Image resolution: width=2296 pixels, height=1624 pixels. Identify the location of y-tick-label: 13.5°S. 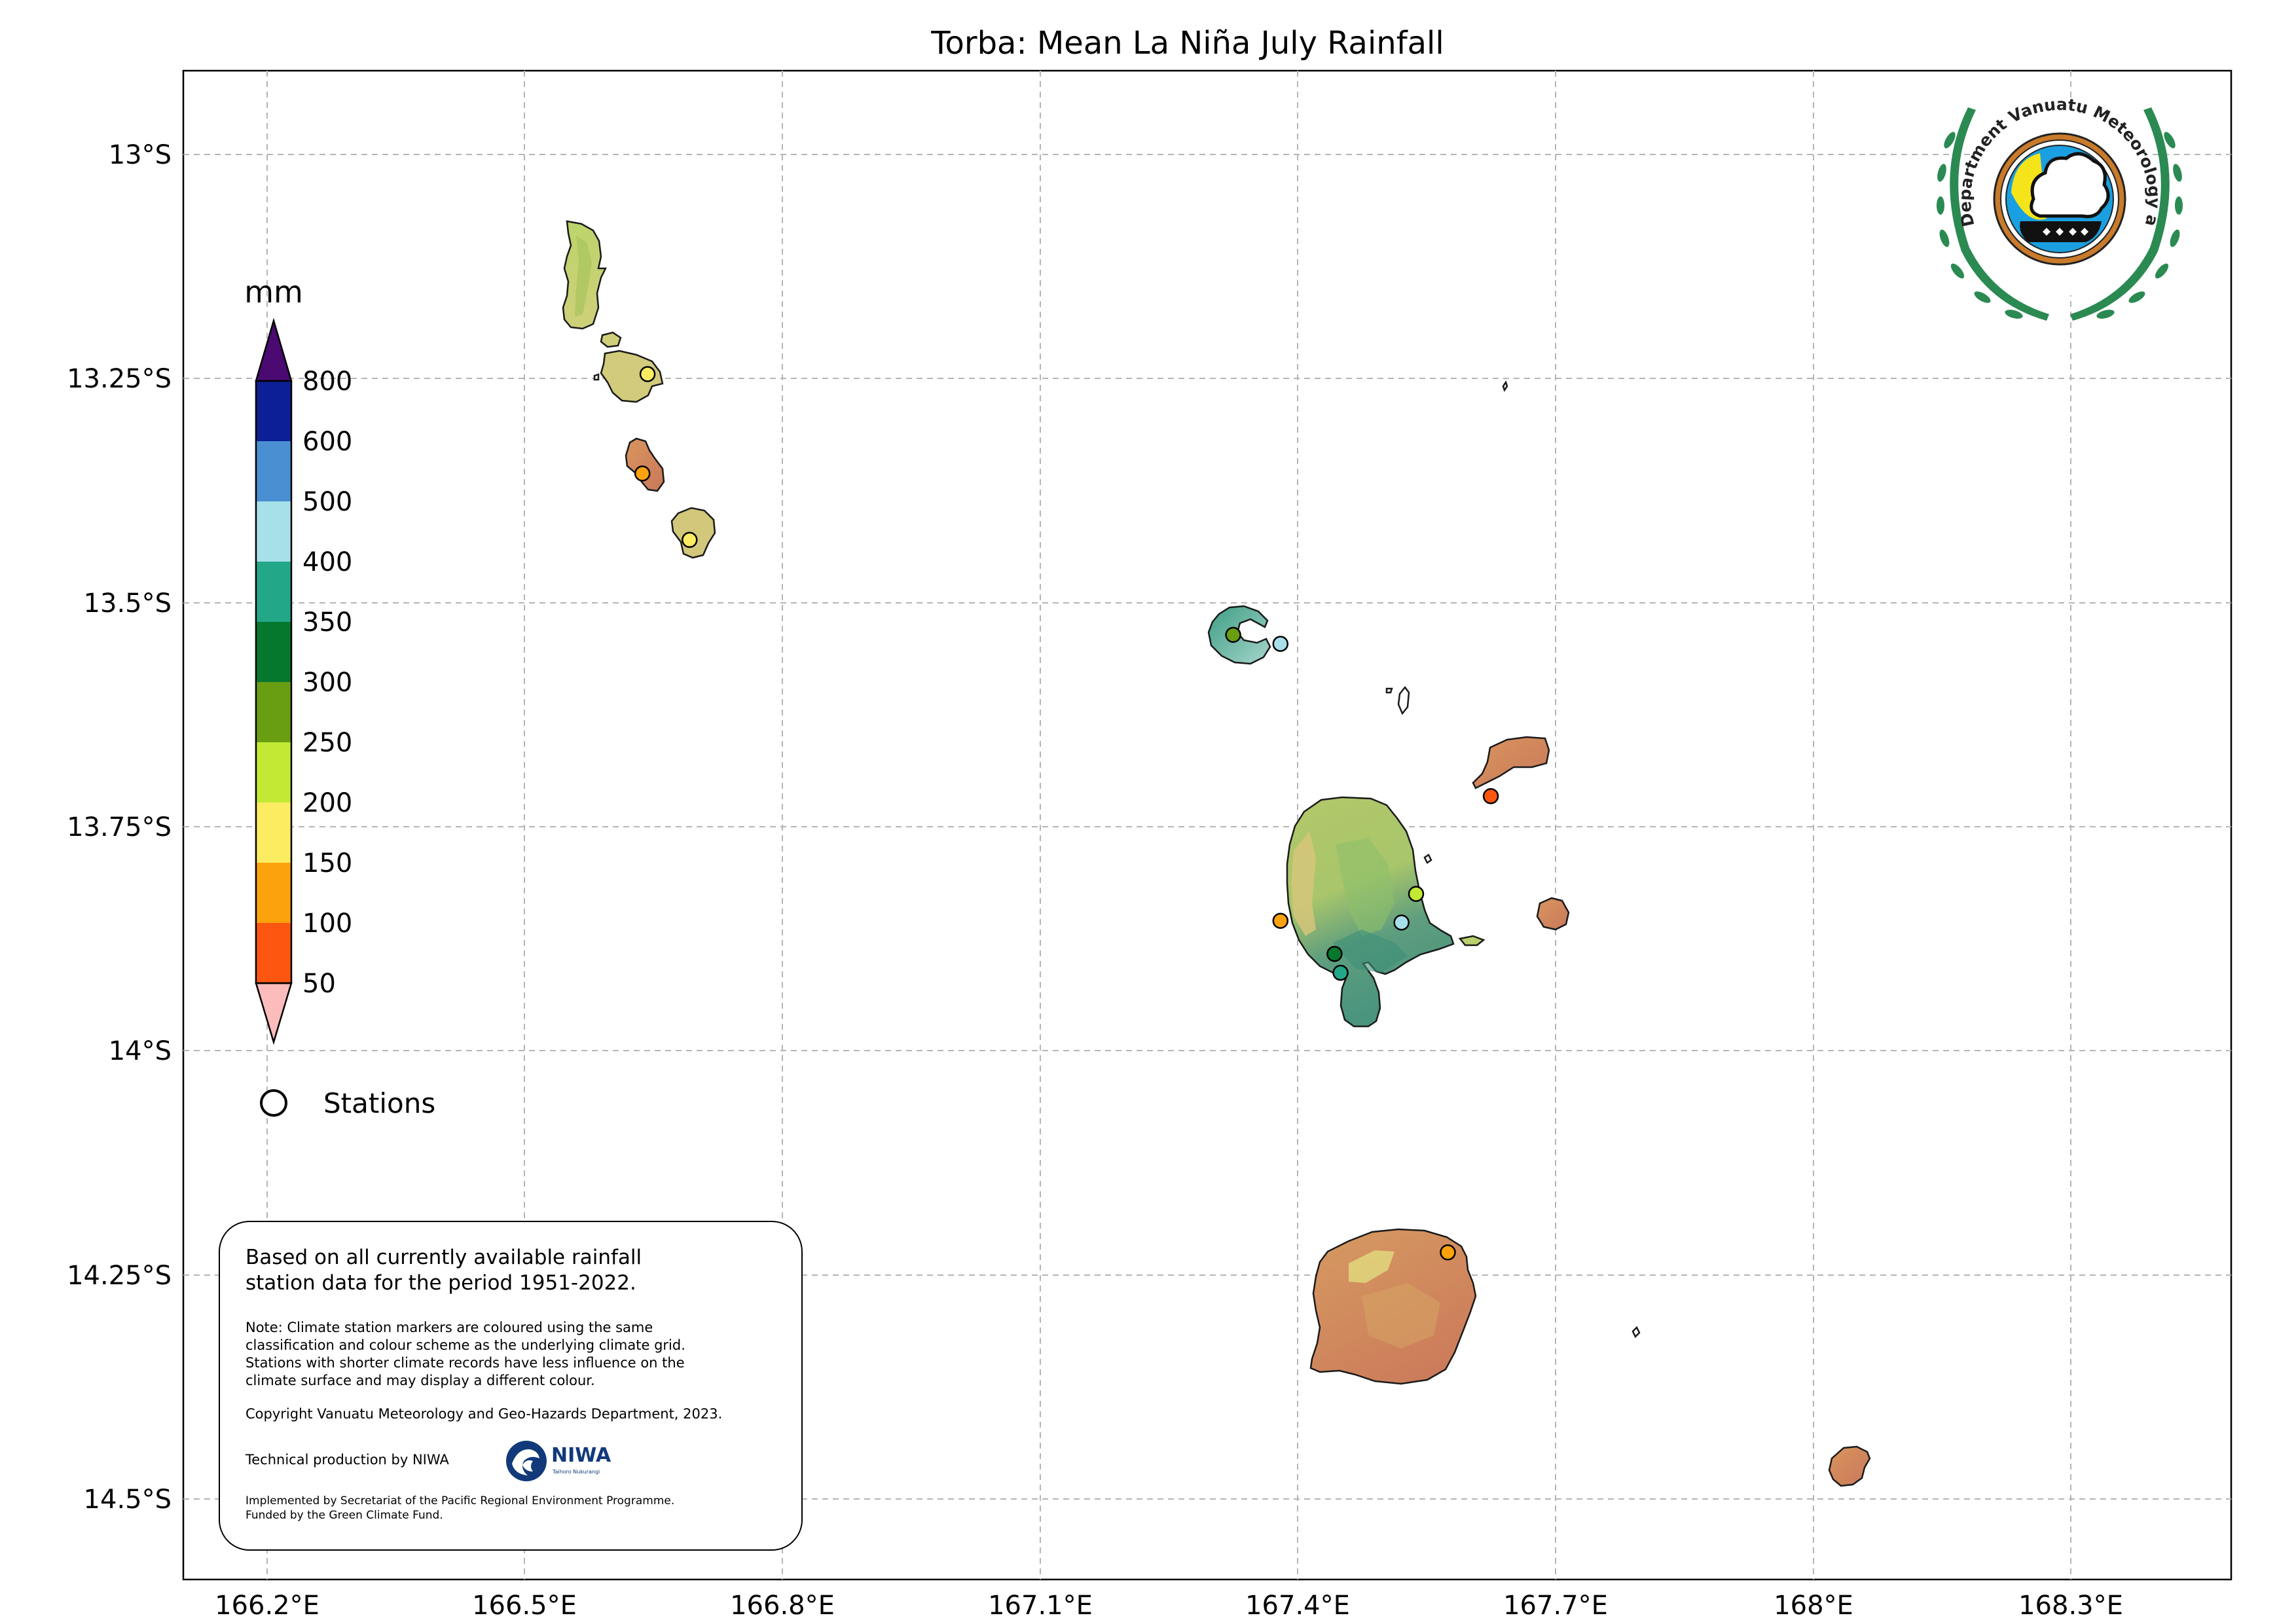
(128, 603).